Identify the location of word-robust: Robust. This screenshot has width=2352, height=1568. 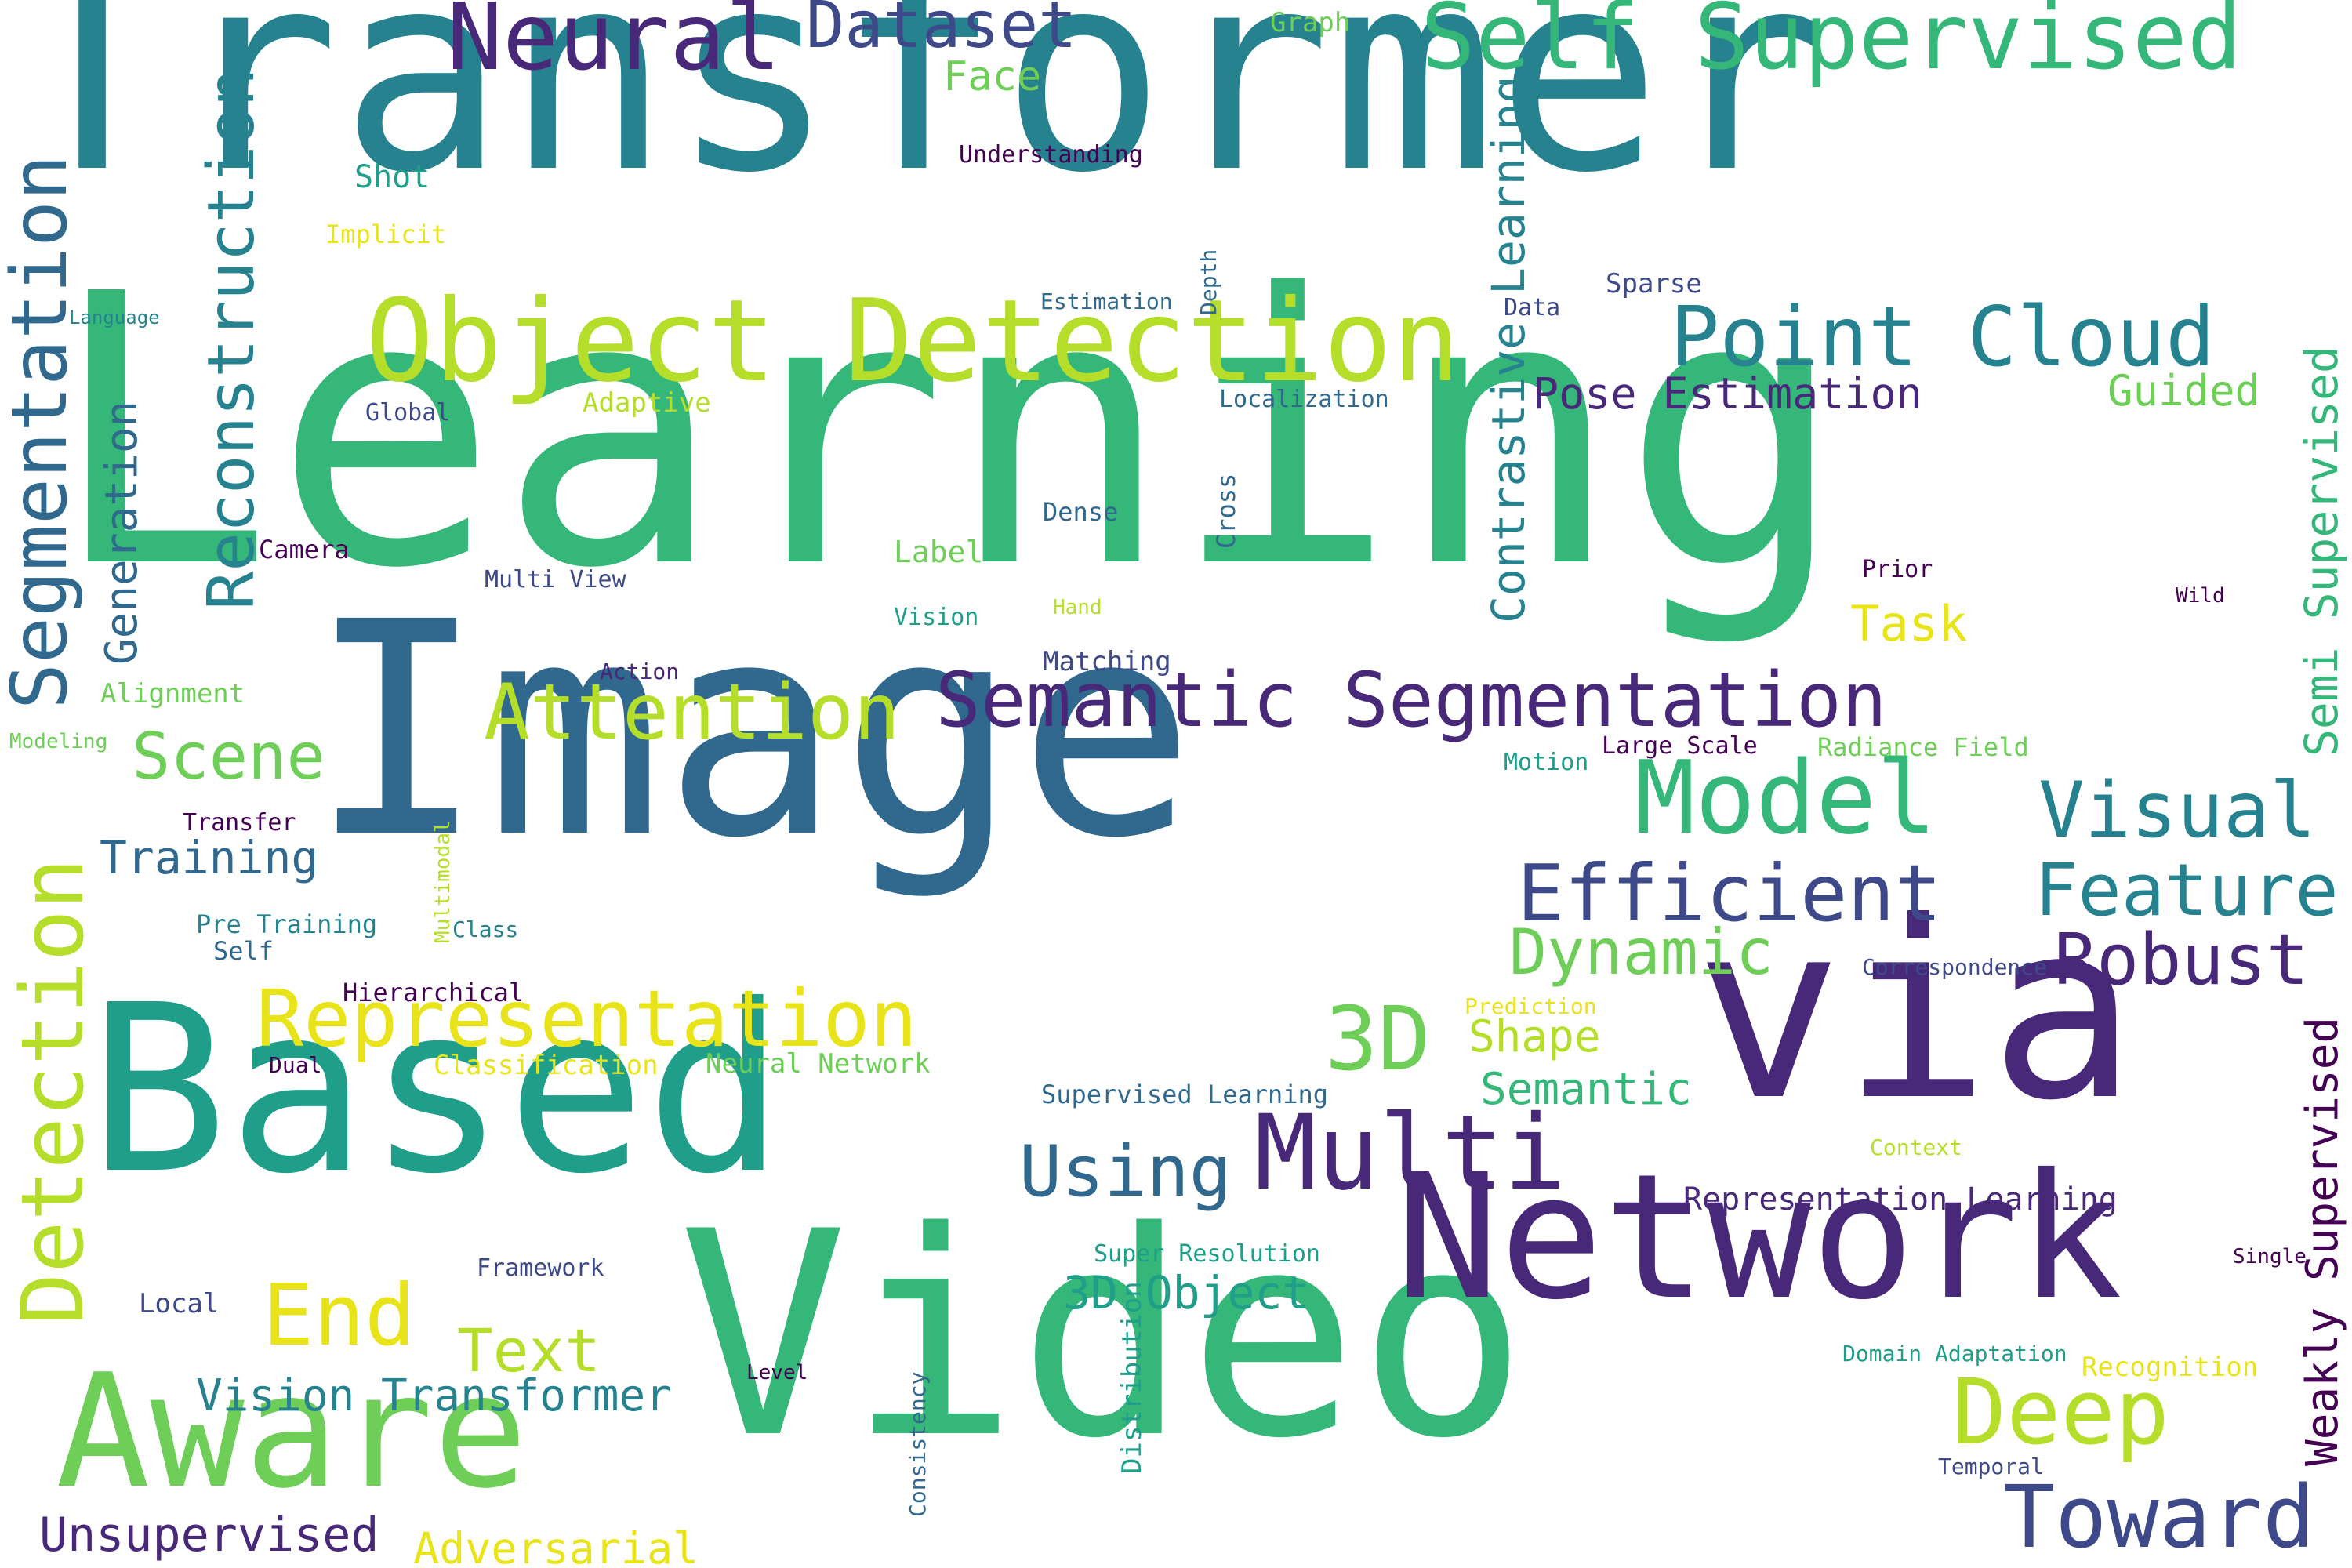
(2182, 960).